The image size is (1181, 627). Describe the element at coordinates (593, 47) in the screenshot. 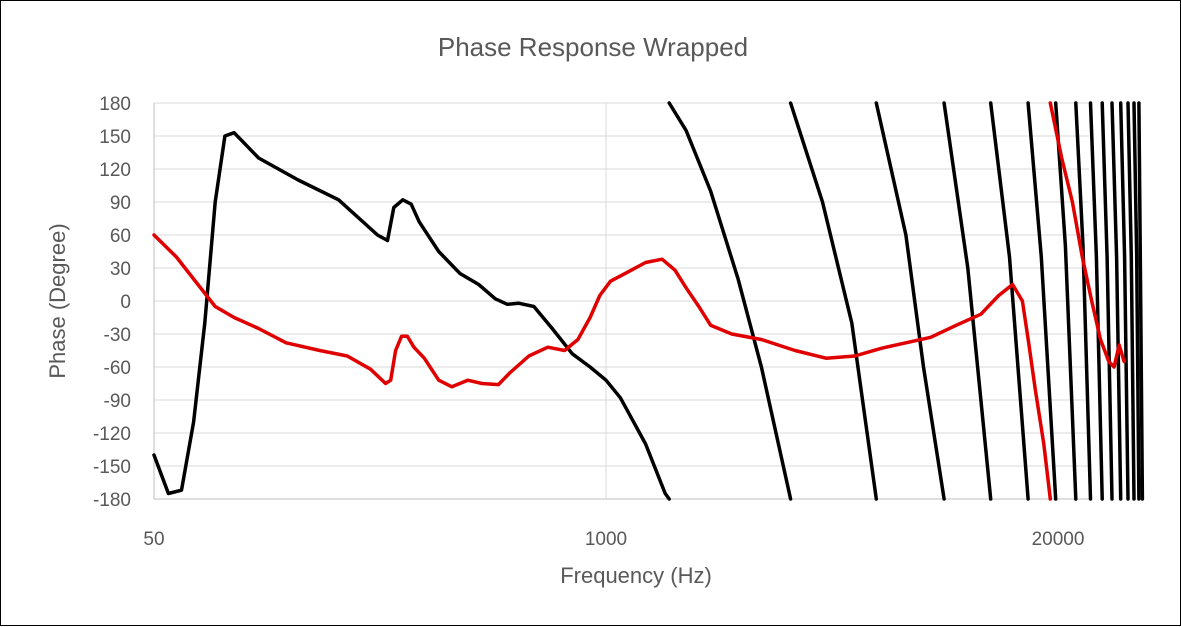

I see `chart-title: Phase Response Wrapped` at that location.